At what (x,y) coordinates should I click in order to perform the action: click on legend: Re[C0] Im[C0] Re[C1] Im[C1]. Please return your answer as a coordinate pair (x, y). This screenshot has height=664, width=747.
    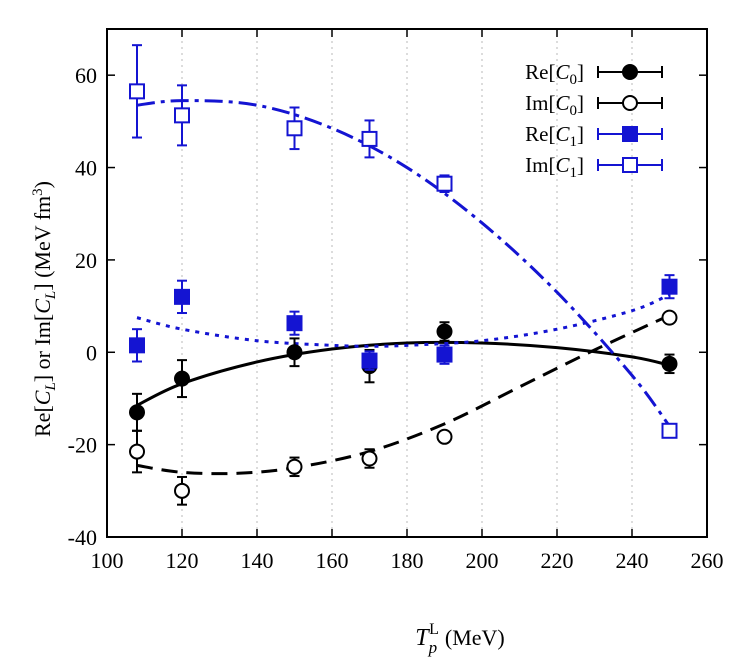
    Looking at the image, I should click on (594, 120).